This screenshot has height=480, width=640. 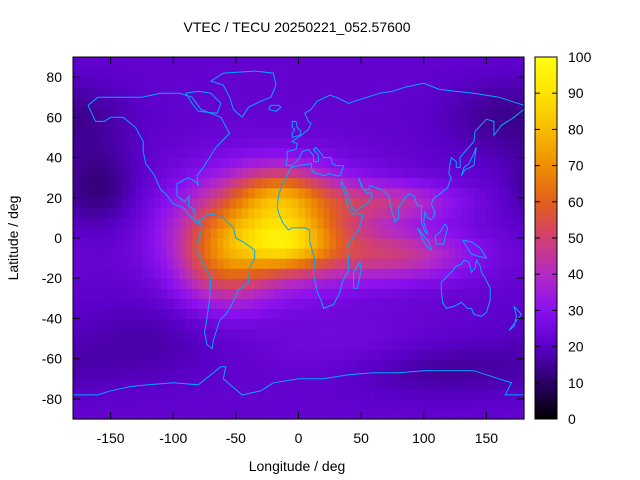 What do you see at coordinates (576, 129) in the screenshot?
I see `colorbar-tick-label: 80` at bounding box center [576, 129].